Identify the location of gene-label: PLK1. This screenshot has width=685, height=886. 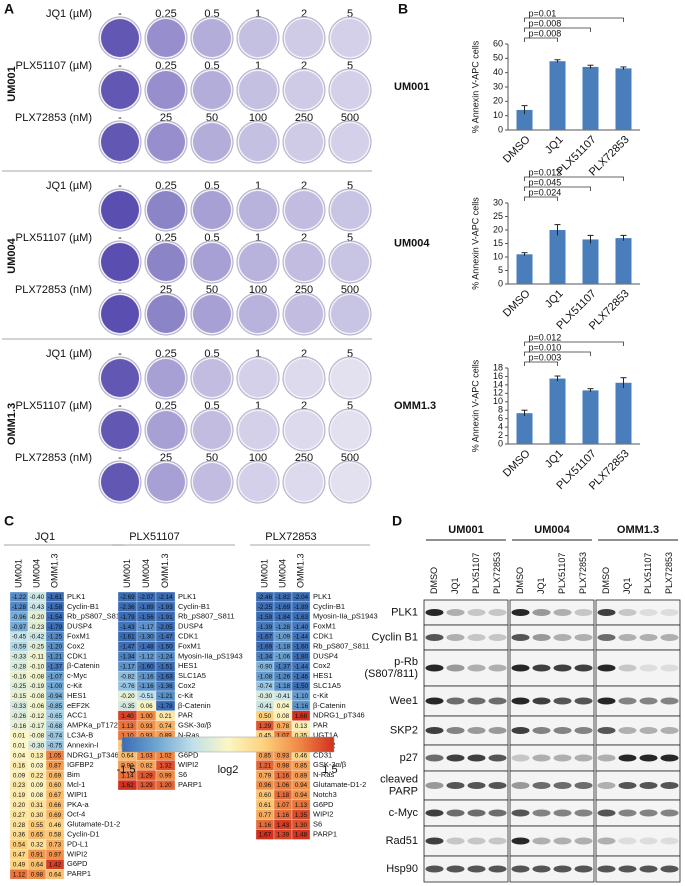
(322, 596).